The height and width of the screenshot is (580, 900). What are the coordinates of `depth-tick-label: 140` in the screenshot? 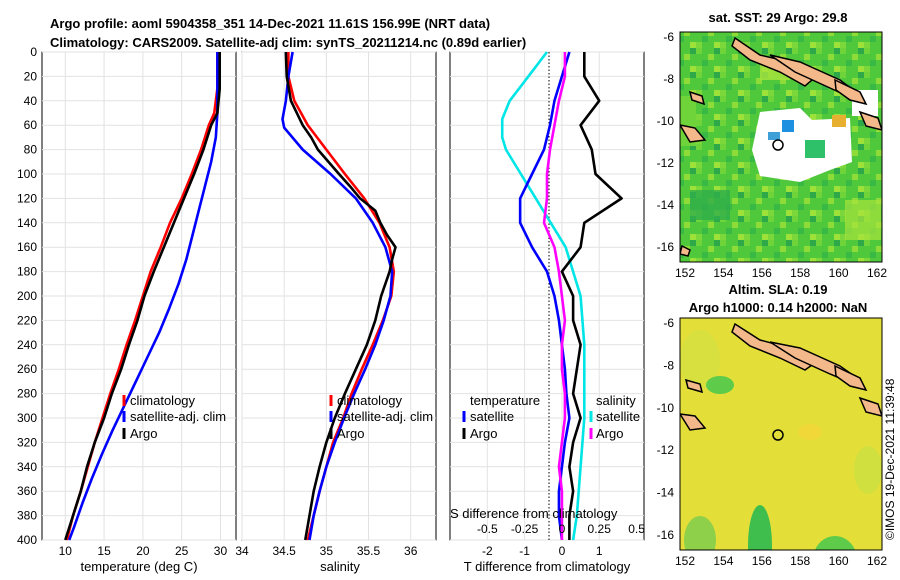 It's located at (27, 223).